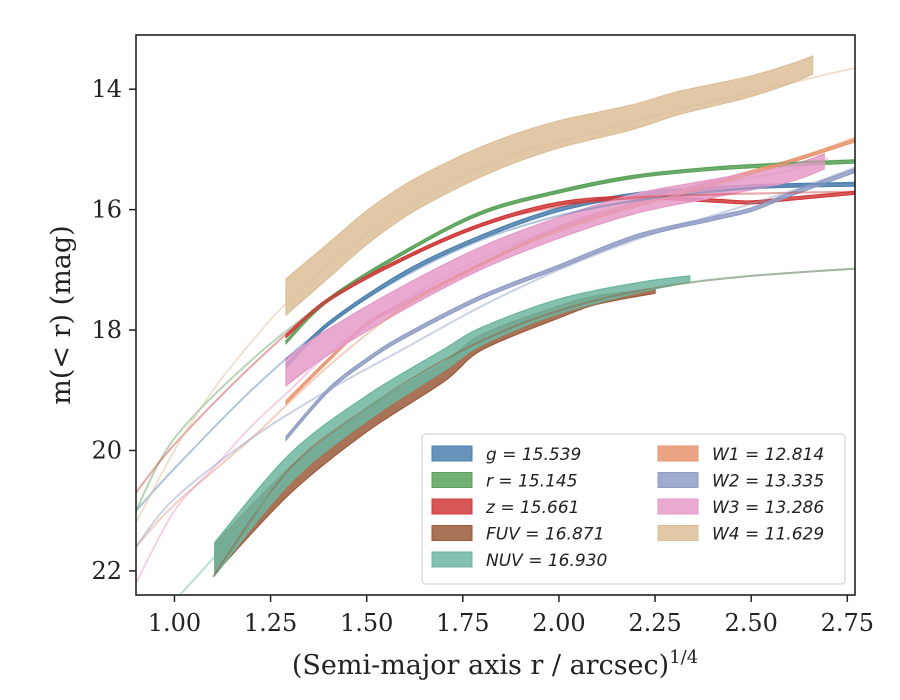  What do you see at coordinates (462, 623) in the screenshot?
I see `x-tick-label: 1.75` at bounding box center [462, 623].